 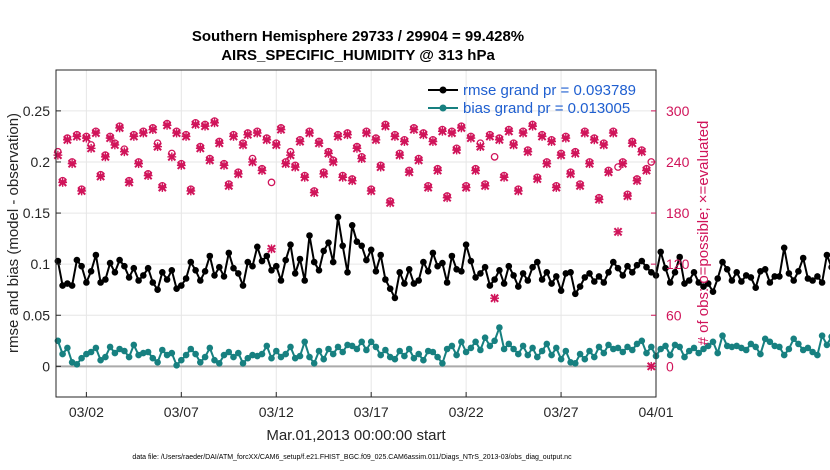 What do you see at coordinates (46, 366) in the screenshot?
I see `y-tick-label-0: 0` at bounding box center [46, 366].